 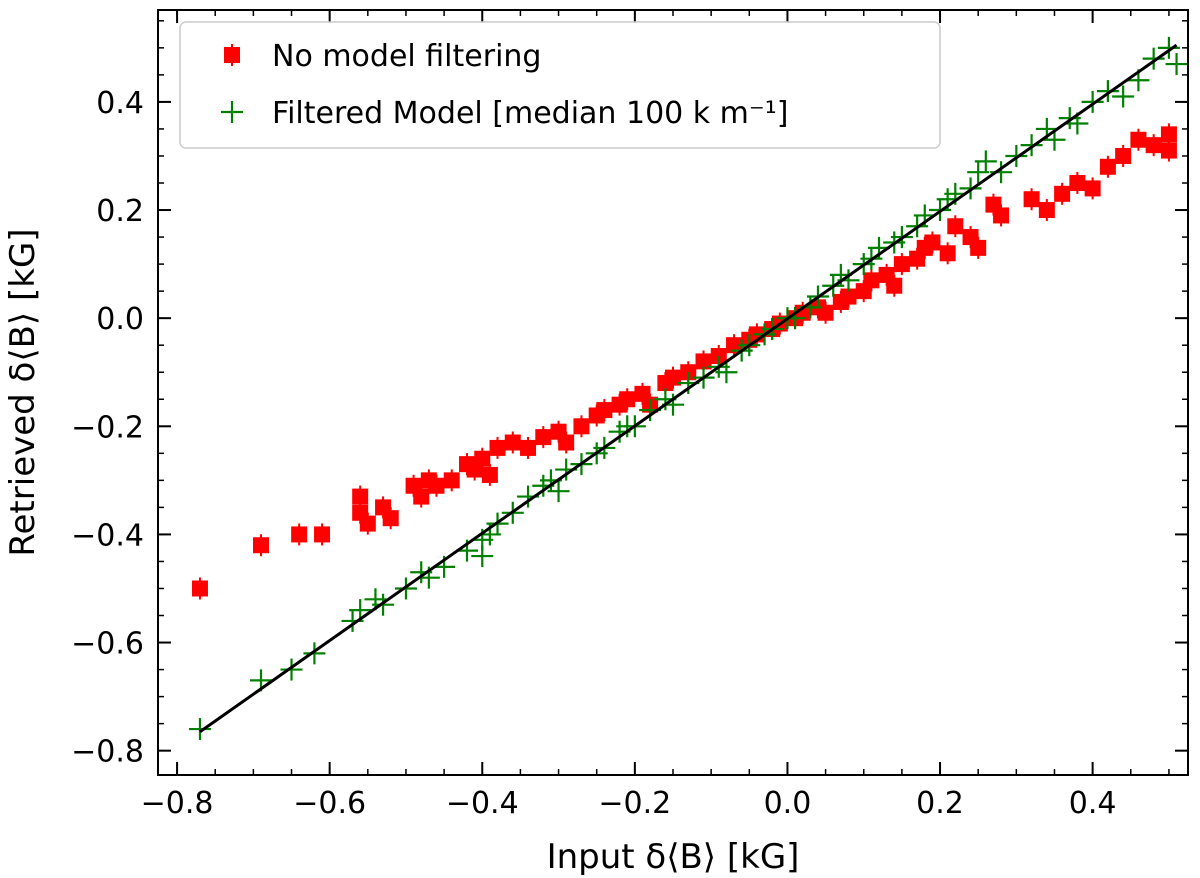 I want to click on legend-label-filtered-model: Filtered Model [median 100 k m⁻¹], so click(x=530, y=113).